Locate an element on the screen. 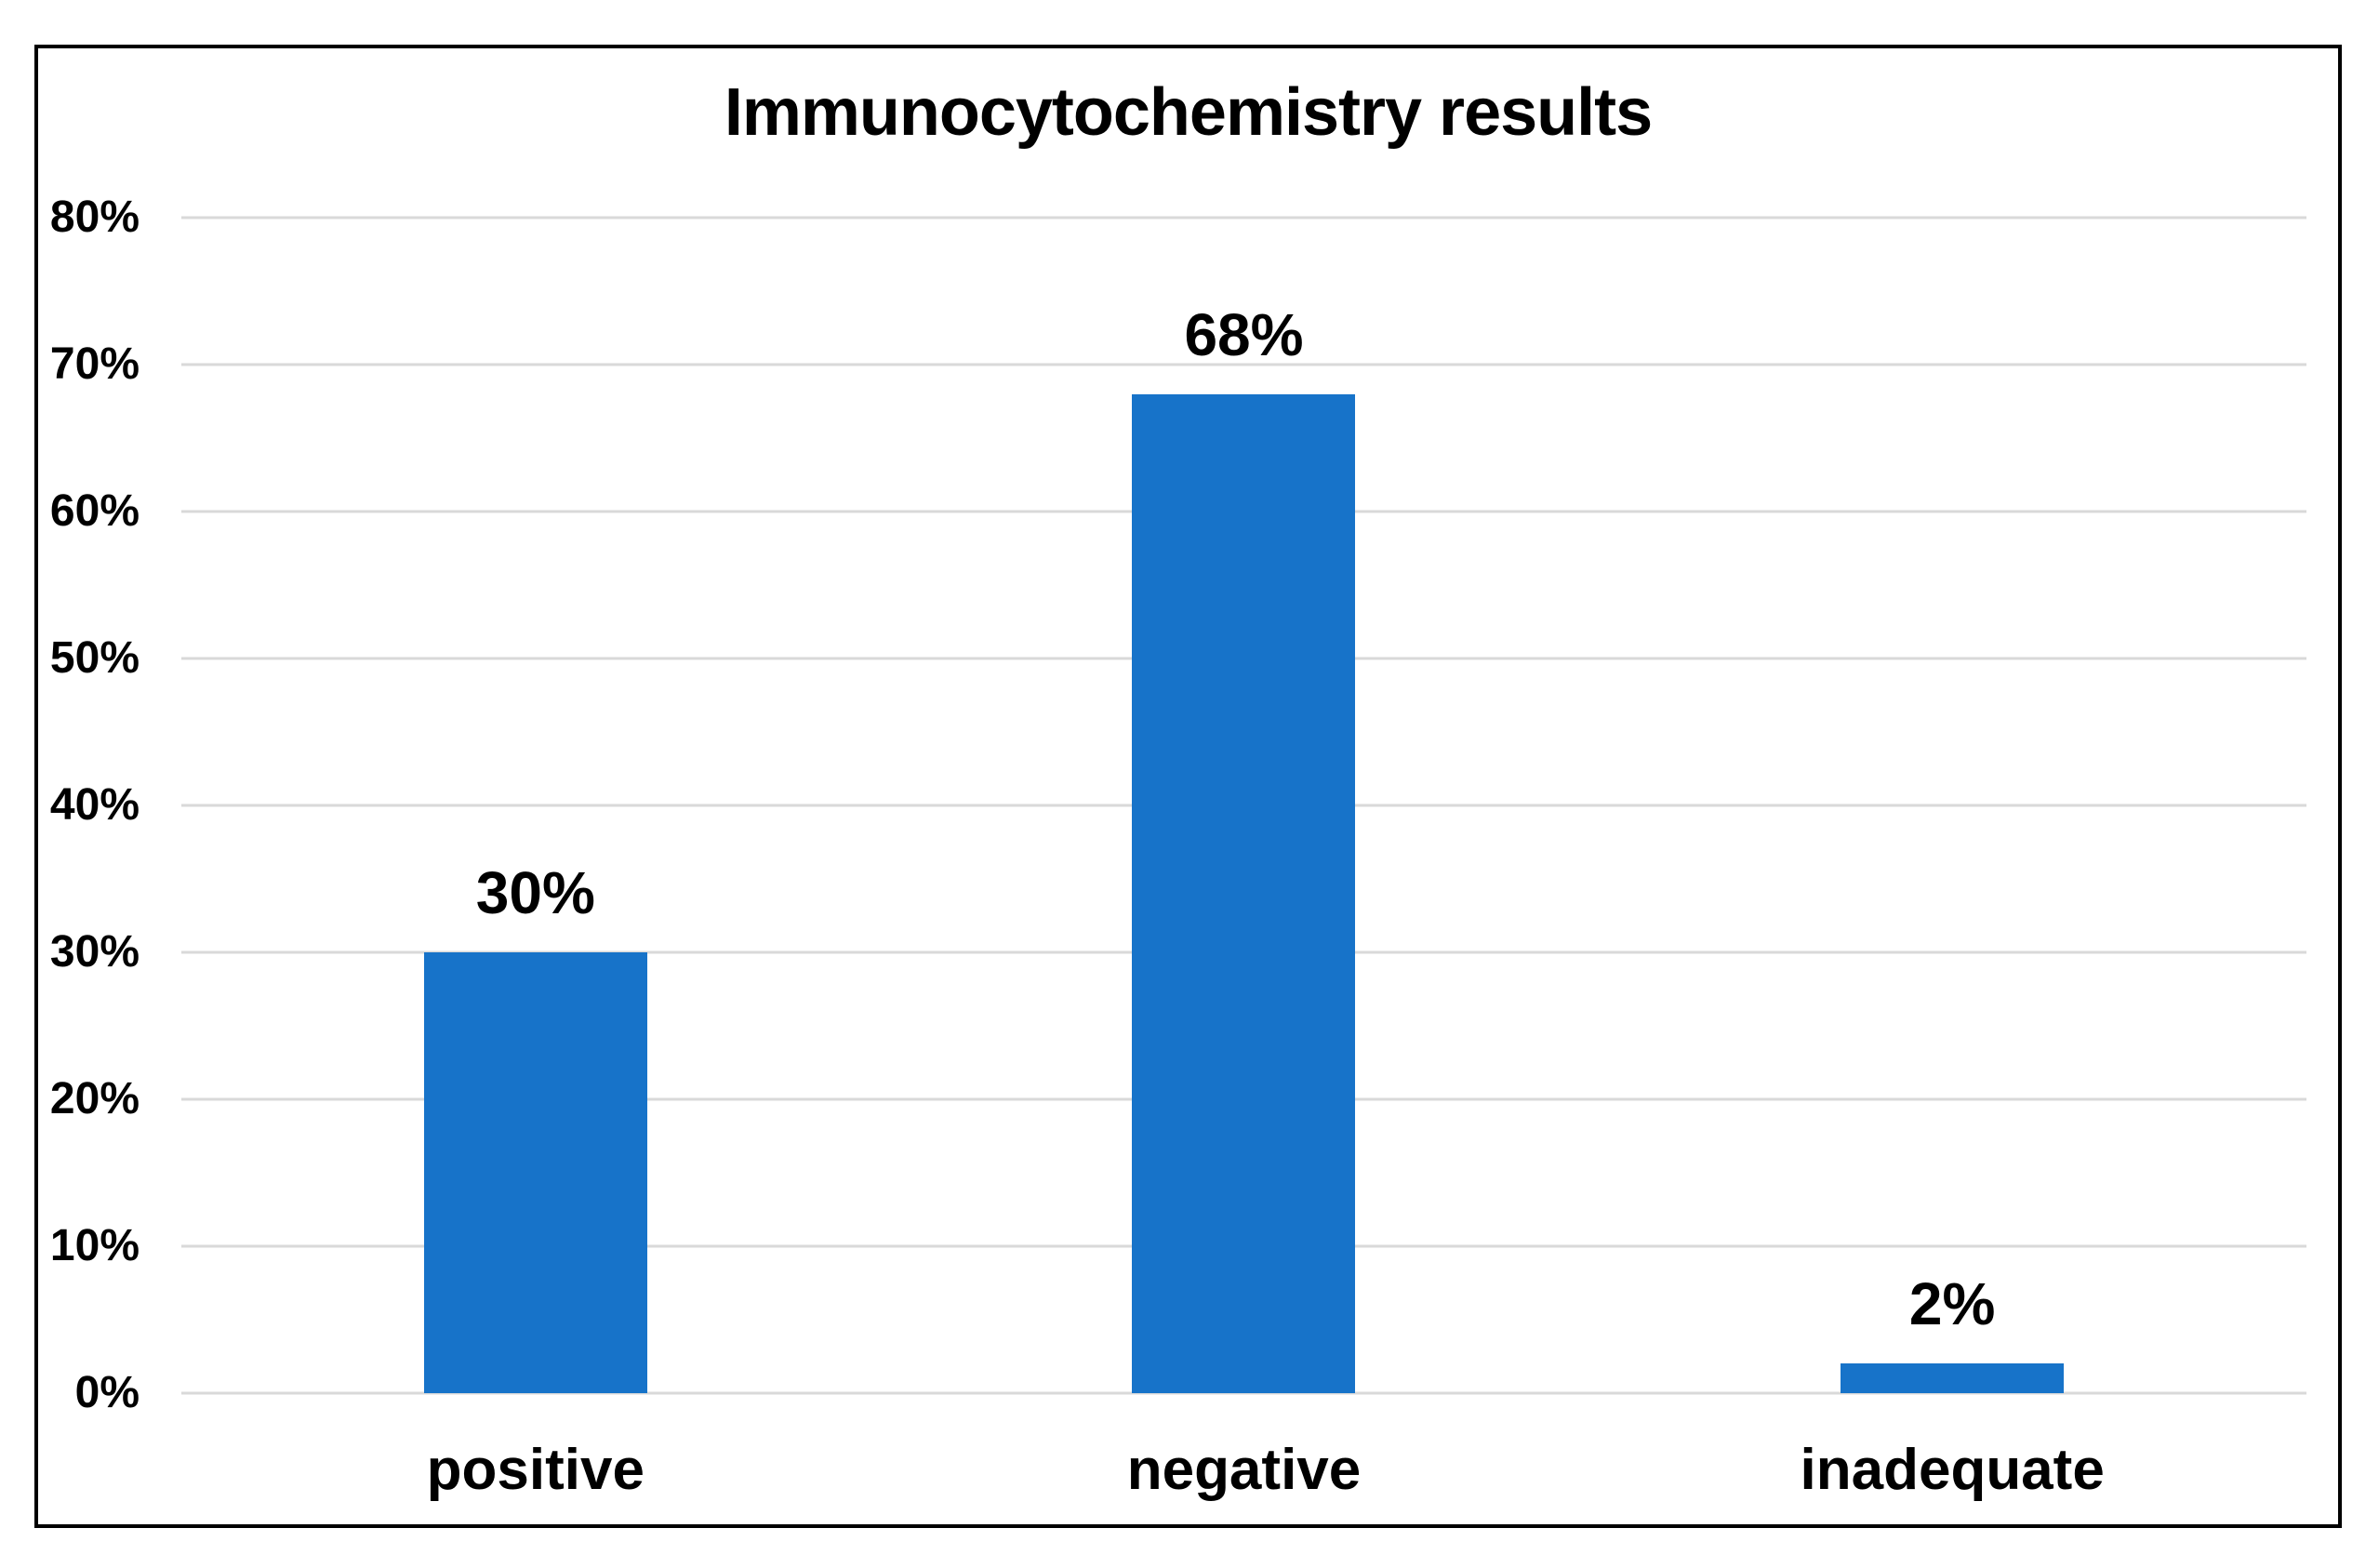 Image resolution: width=2379 pixels, height=1568 pixels. y-axis-tick-label: 50% is located at coordinates (94, 658).